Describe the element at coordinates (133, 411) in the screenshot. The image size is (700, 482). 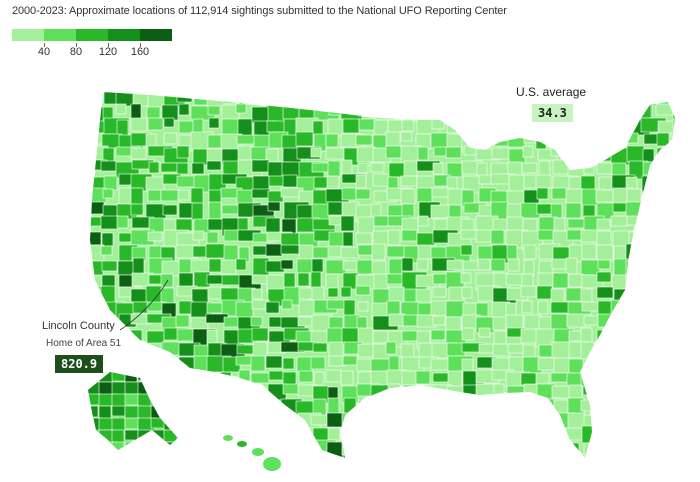
I see `alaska-counties` at that location.